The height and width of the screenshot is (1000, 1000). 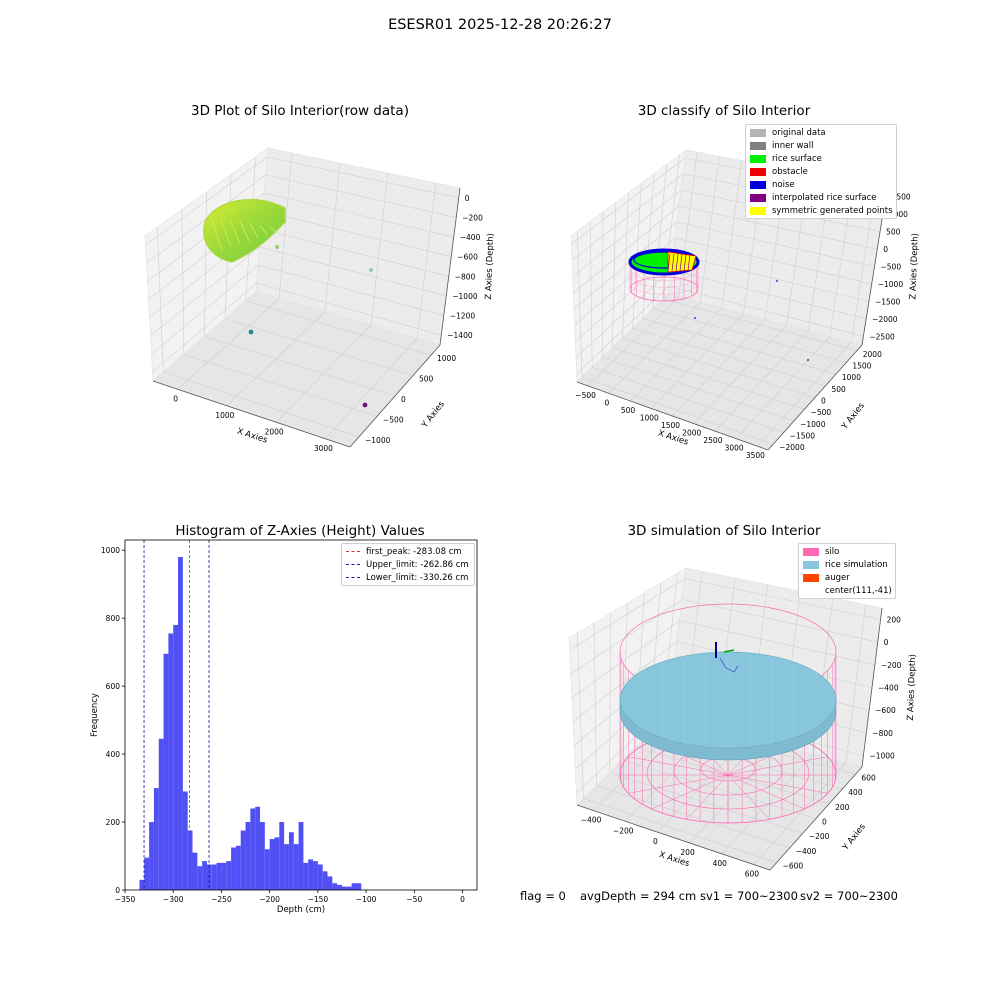 I want to click on panel2-title: 3D classify of Silo Interior, so click(x=724, y=111).